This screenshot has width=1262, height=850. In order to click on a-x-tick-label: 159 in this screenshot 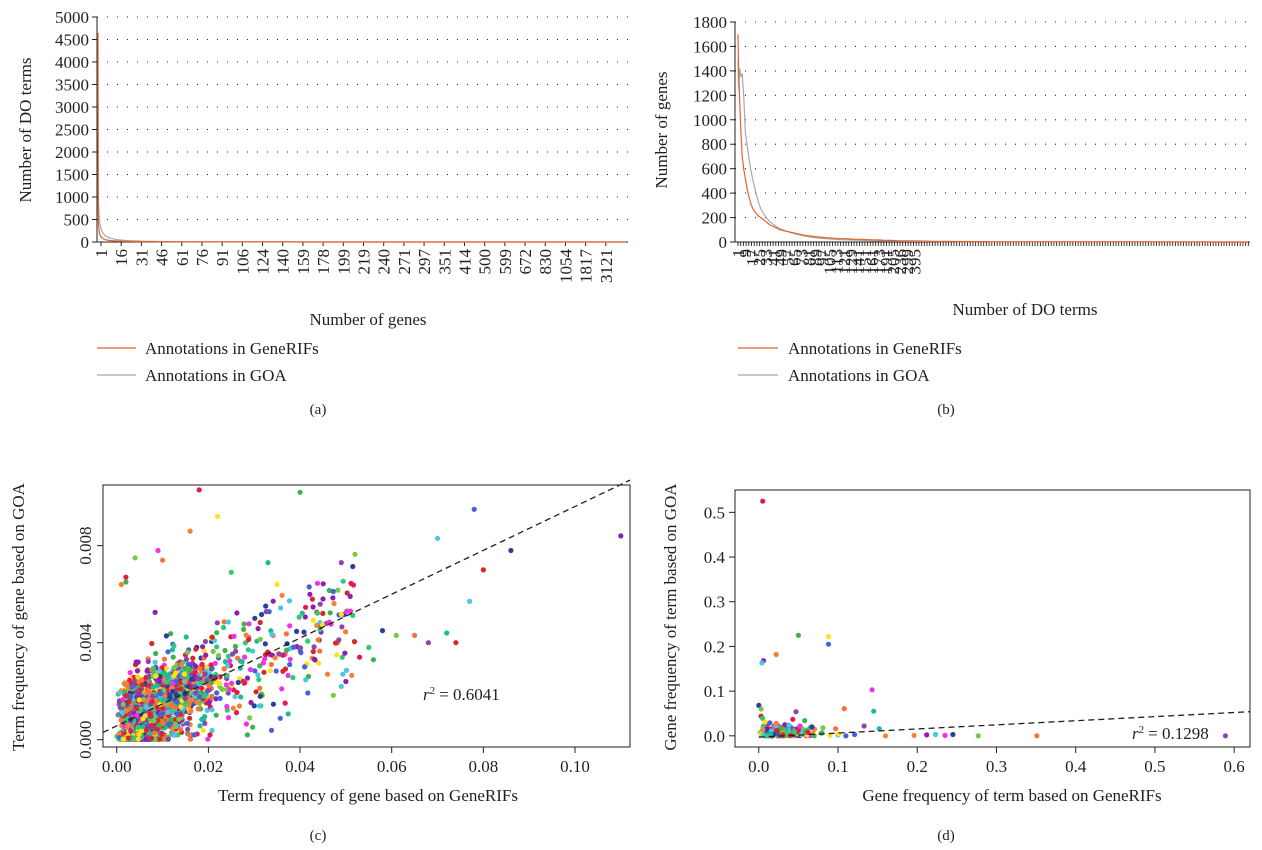, I will do `click(303, 262)`.